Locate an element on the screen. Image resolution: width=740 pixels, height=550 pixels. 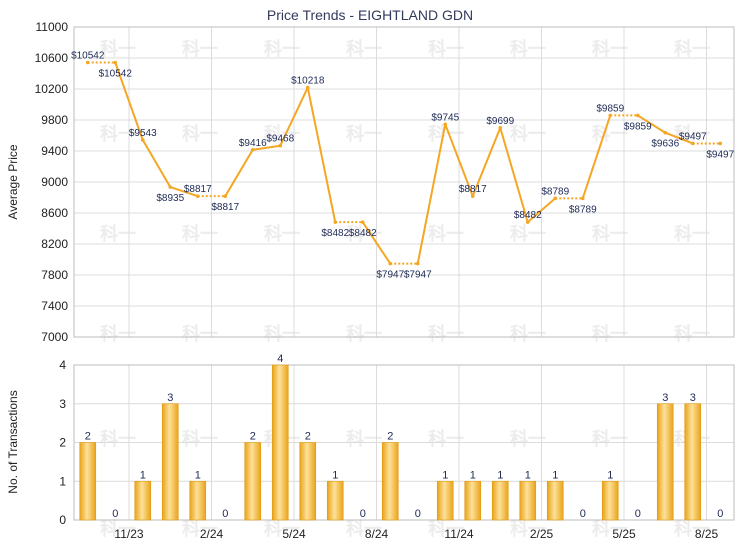
price-data-label: $8935 is located at coordinates (170, 198).